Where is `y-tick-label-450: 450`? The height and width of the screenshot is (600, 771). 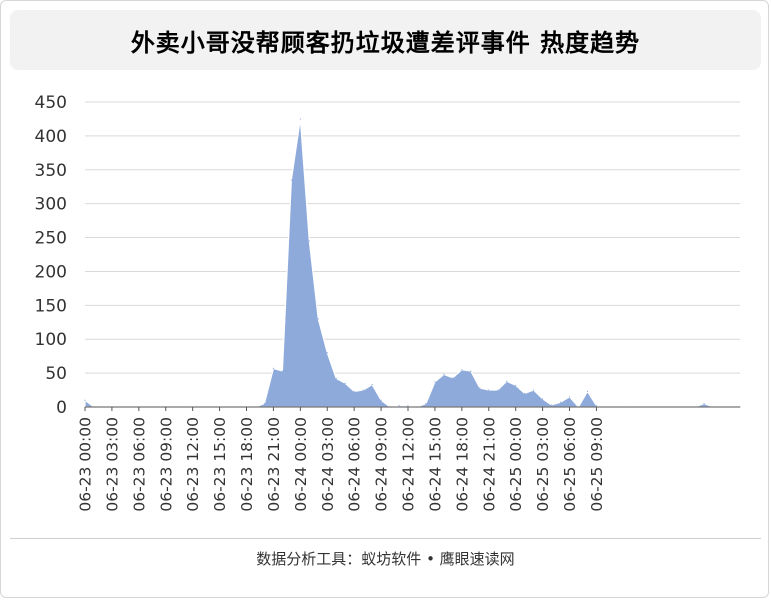 y-tick-label-450: 450 is located at coordinates (51, 103).